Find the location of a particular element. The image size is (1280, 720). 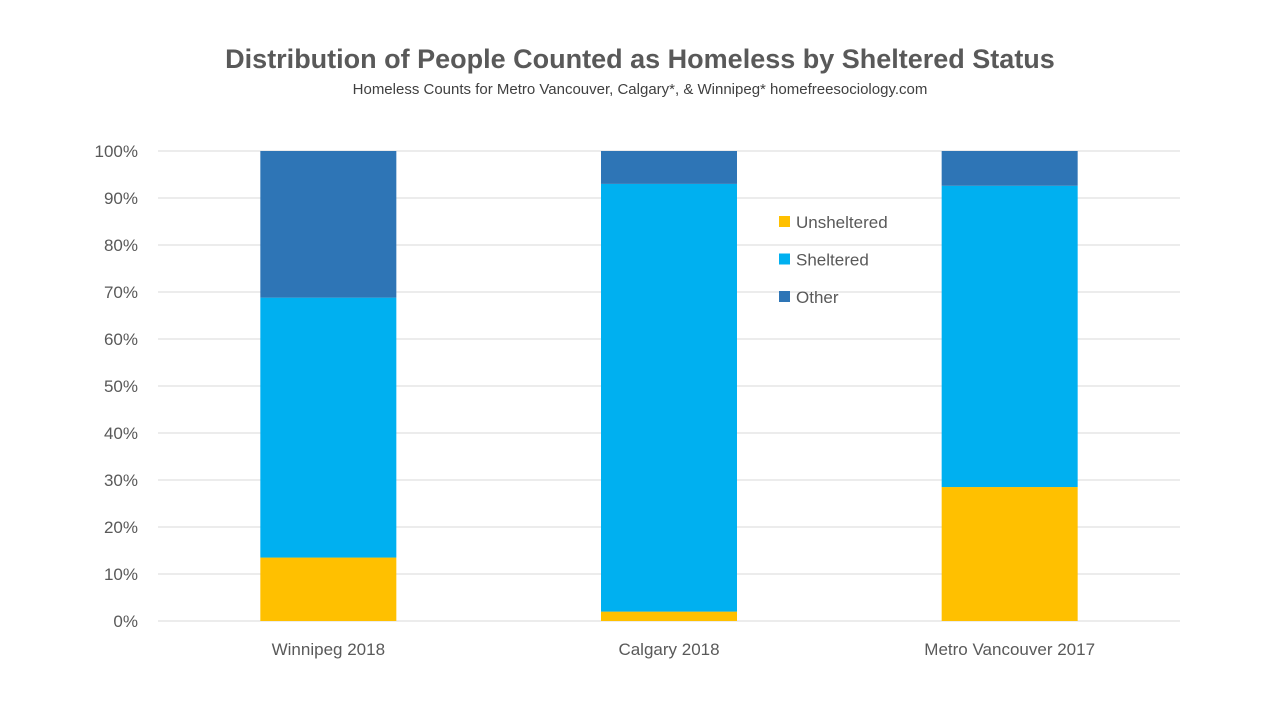

y-tick-label: 90% is located at coordinates (121, 198).